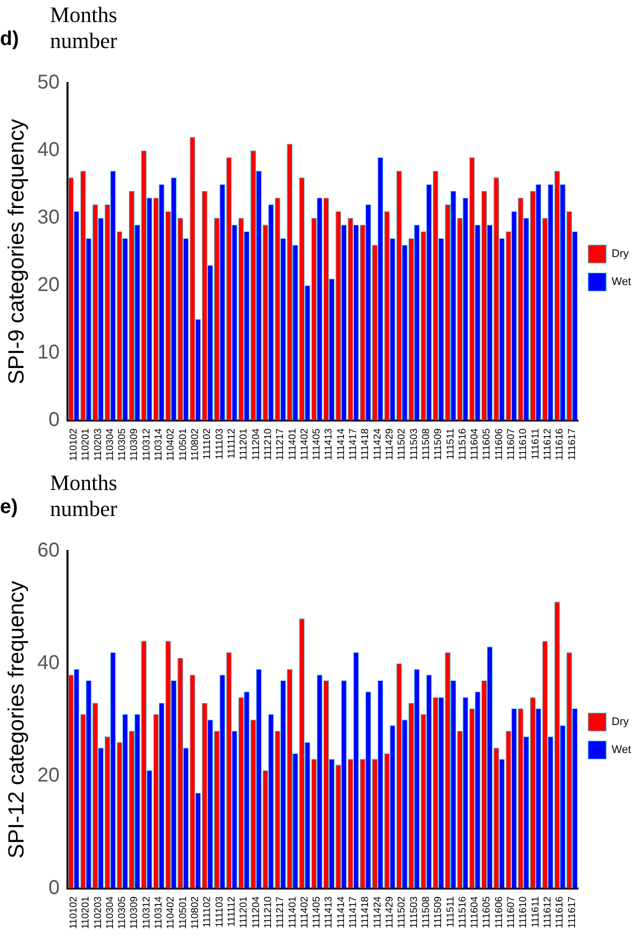 Image resolution: width=641 pixels, height=939 pixels. What do you see at coordinates (536, 444) in the screenshot?
I see `x-tick-label: 111611` at bounding box center [536, 444].